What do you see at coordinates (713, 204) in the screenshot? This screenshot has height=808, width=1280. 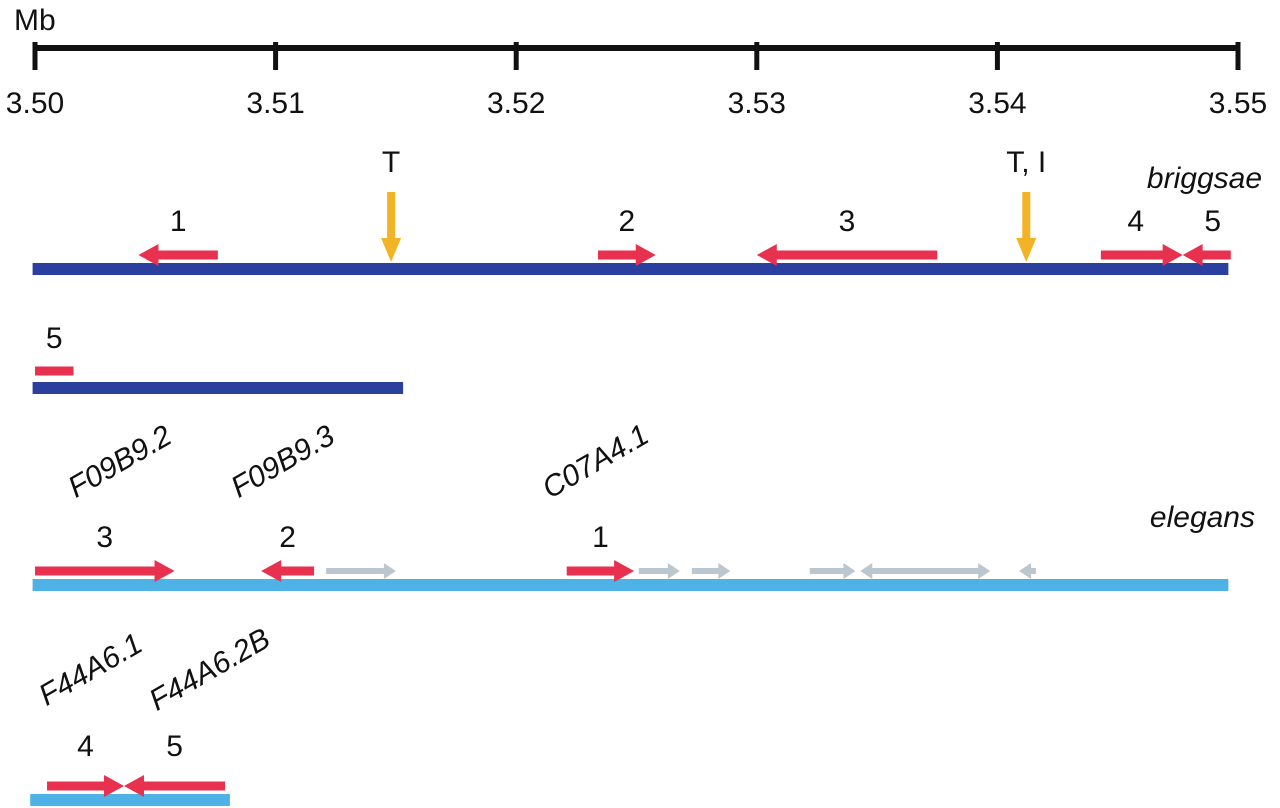 I see `transposon-markers: T T, I` at bounding box center [713, 204].